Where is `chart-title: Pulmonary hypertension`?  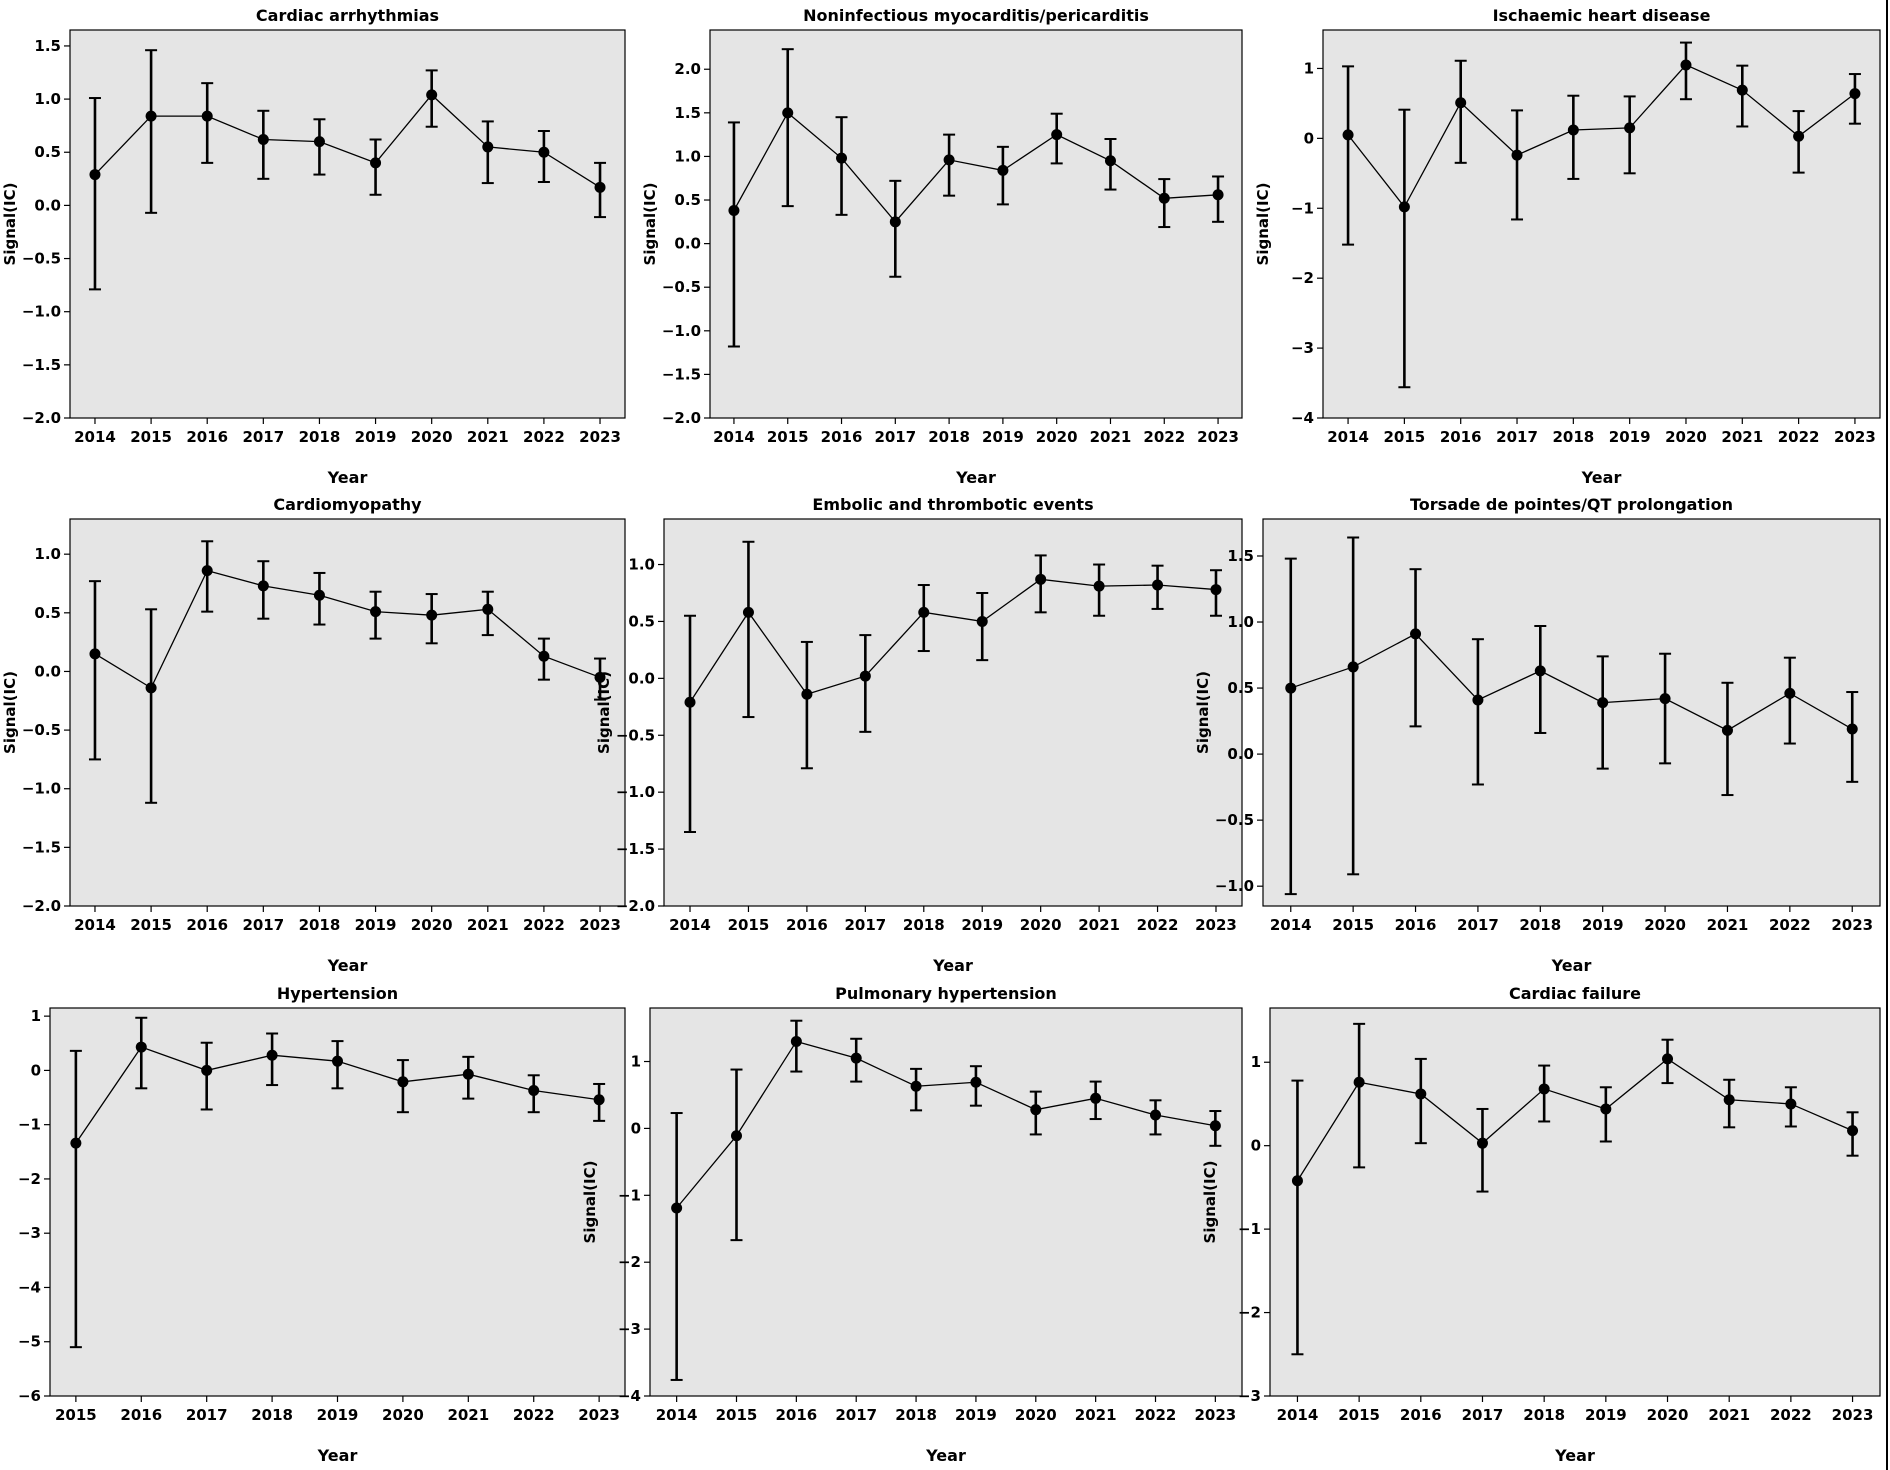
chart-title: Pulmonary hypertension is located at coordinates (946, 993).